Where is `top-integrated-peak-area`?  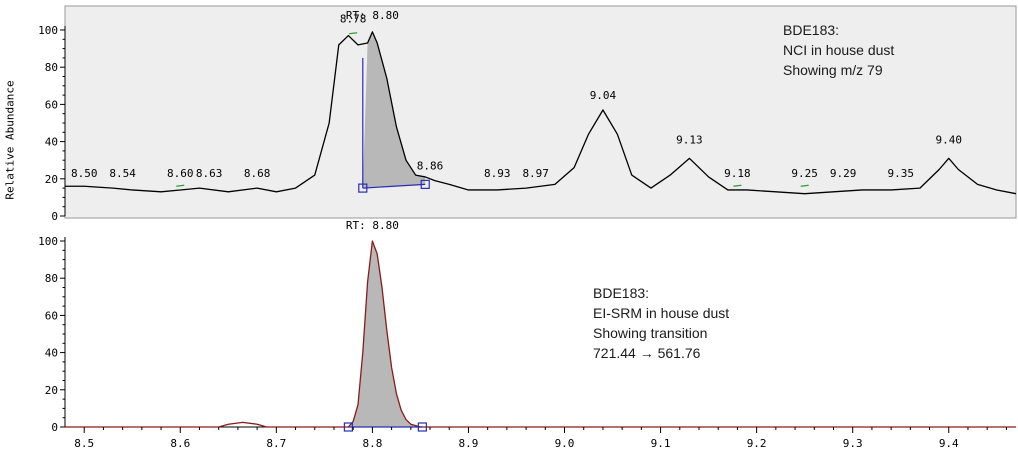
top-integrated-peak-area is located at coordinates (394, 110).